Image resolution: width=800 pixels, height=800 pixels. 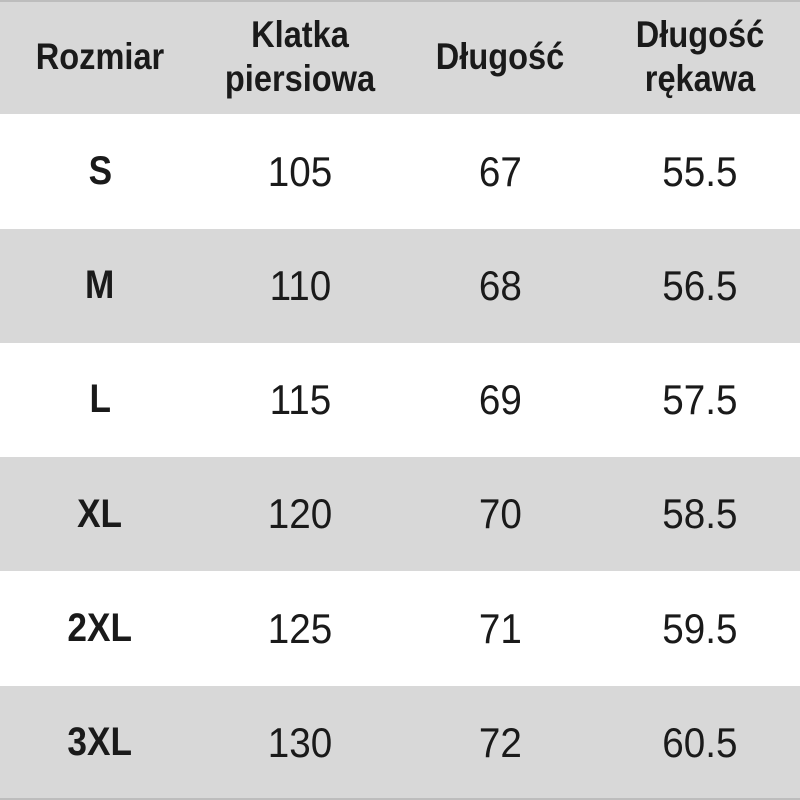 I want to click on table-row-3xl: 3XL 130 72 60.5, so click(x=400, y=742).